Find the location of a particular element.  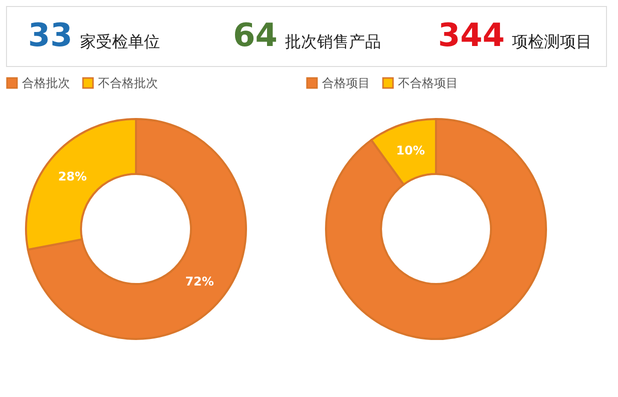

data-label: 72% is located at coordinates (199, 281).